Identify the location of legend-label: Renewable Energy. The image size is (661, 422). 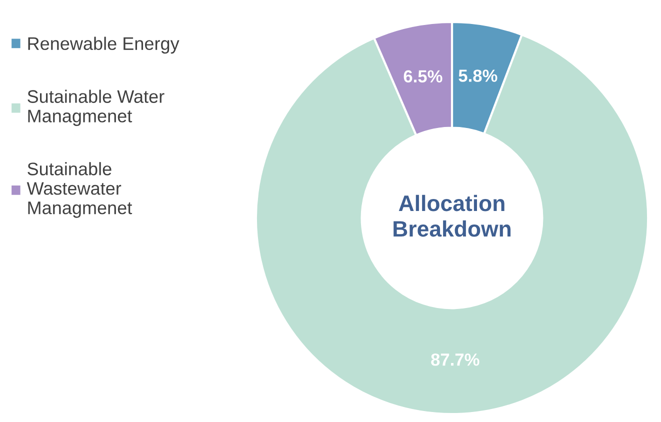
(104, 45).